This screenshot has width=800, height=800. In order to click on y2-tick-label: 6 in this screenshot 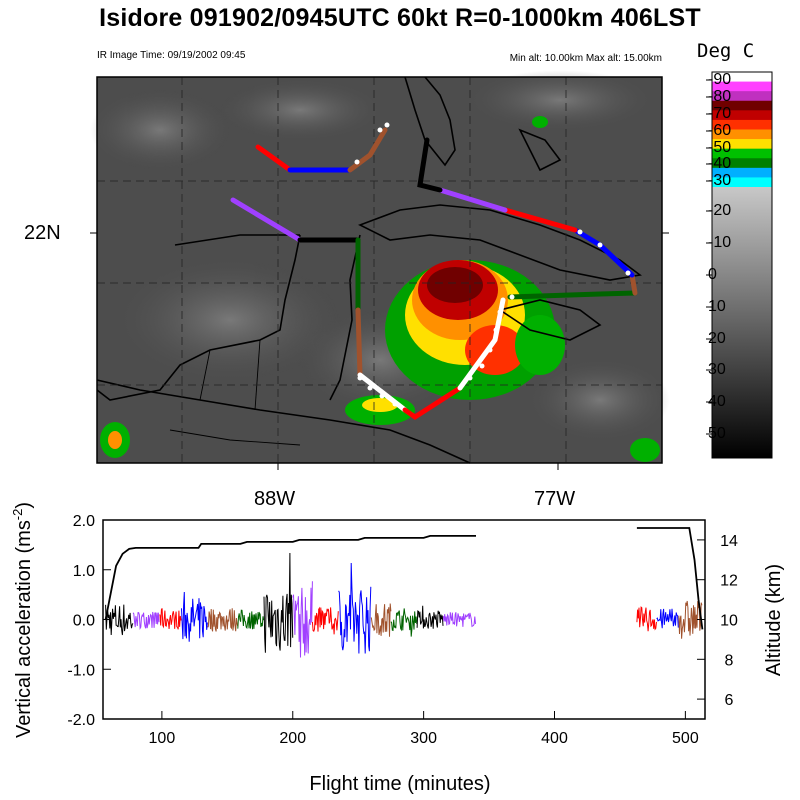, I will do `click(729, 700)`.